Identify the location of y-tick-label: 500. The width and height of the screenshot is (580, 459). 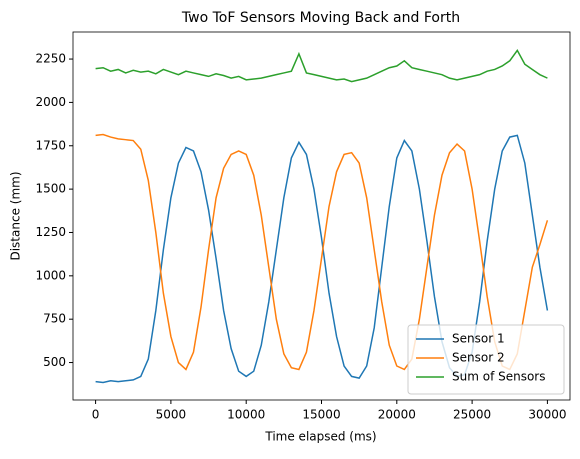
(54, 362).